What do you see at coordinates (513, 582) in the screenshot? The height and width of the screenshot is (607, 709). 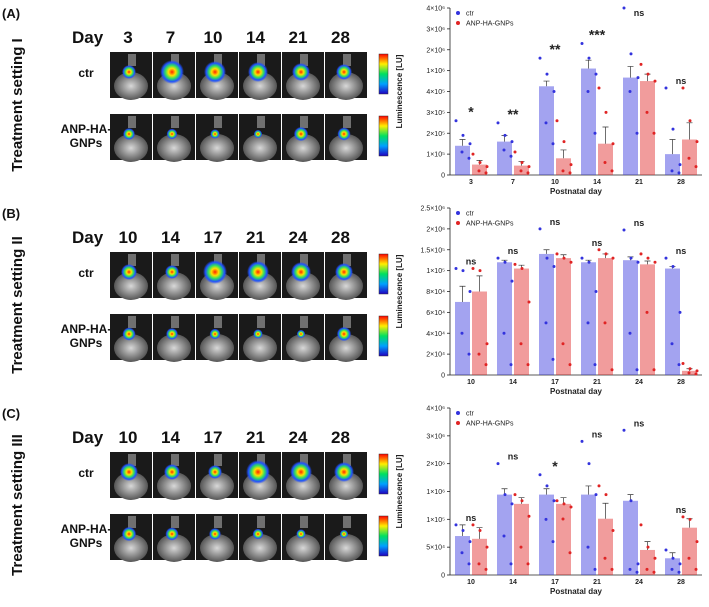 I see `x-tick-label: 14` at bounding box center [513, 582].